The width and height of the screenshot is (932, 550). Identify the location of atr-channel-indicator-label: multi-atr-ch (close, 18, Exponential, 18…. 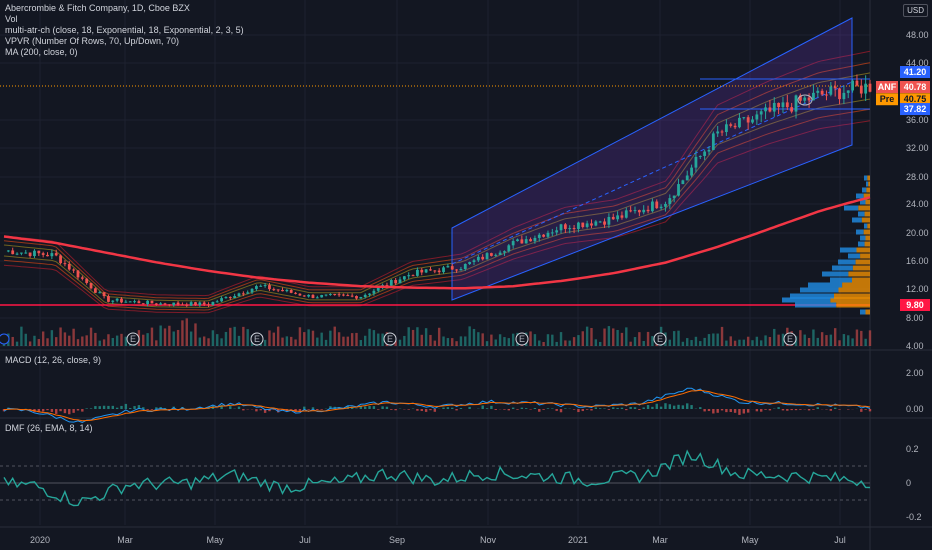
(124, 30).